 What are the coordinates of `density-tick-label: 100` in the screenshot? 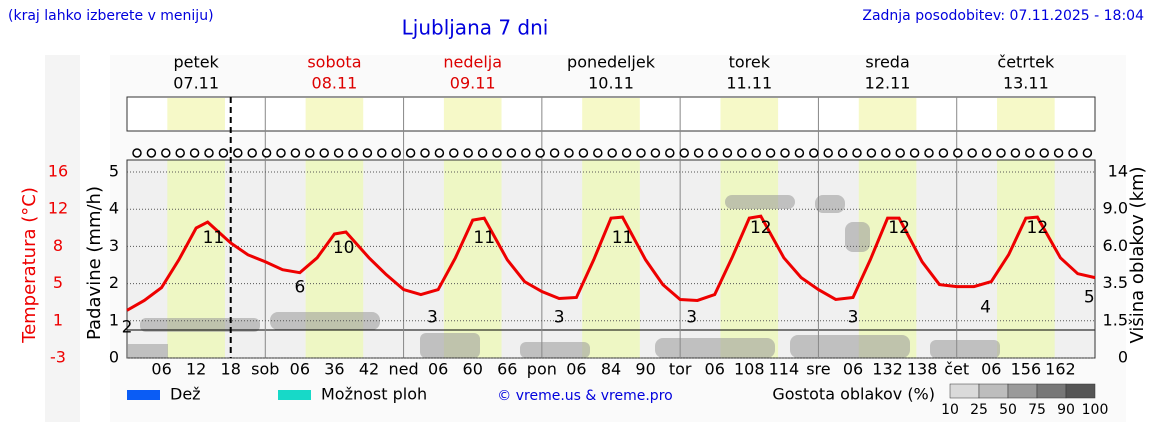 It's located at (1095, 410).